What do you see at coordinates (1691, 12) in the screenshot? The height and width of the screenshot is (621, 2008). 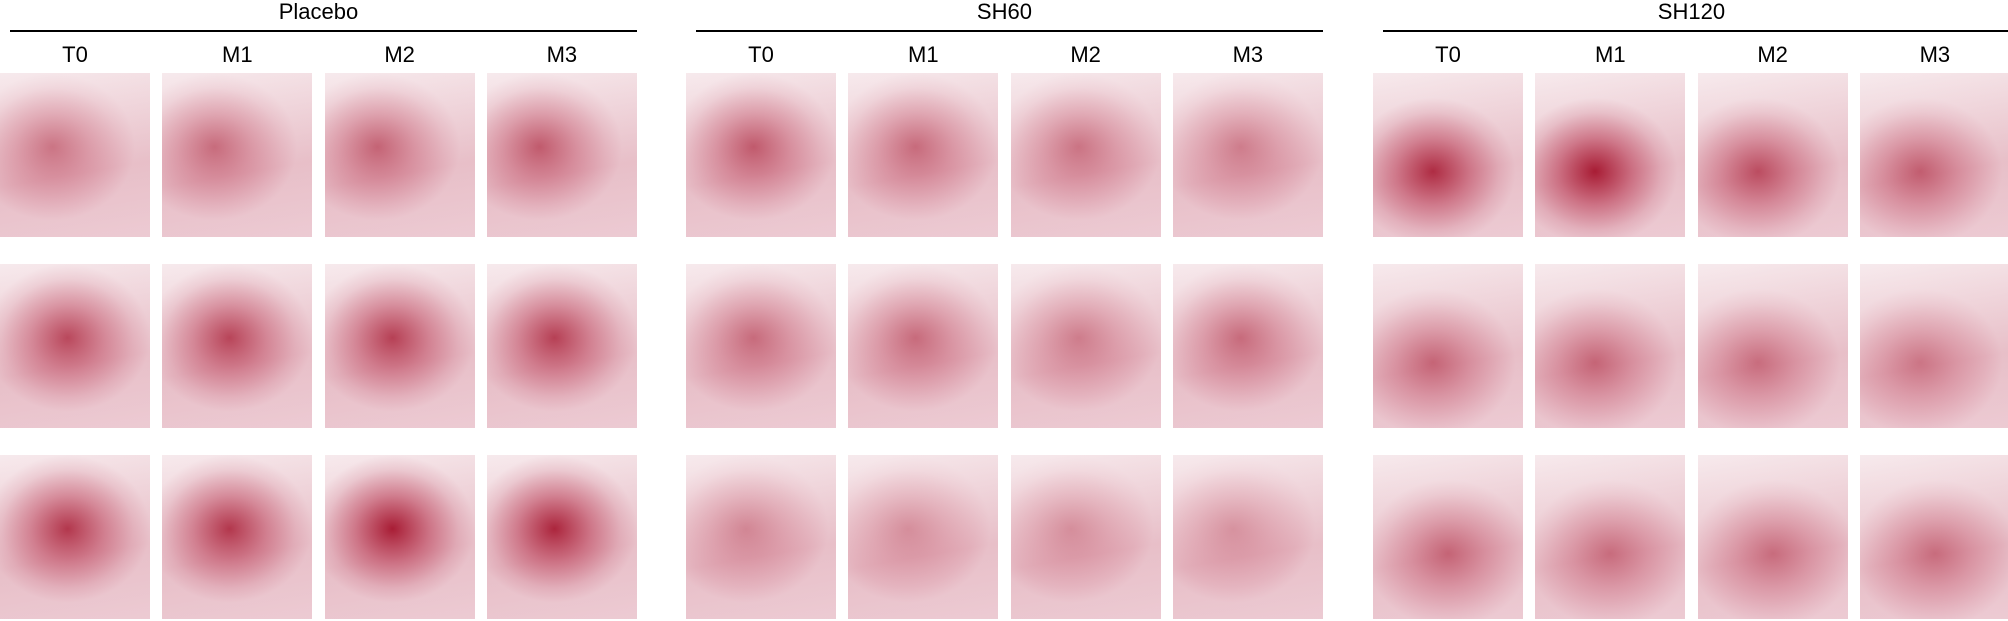 I see `group-title: SH120` at bounding box center [1691, 12].